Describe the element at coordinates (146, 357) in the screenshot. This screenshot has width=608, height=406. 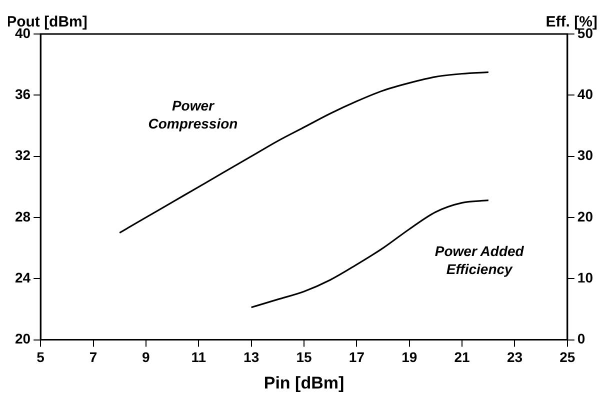
I see `x-tick-label: 9` at that location.